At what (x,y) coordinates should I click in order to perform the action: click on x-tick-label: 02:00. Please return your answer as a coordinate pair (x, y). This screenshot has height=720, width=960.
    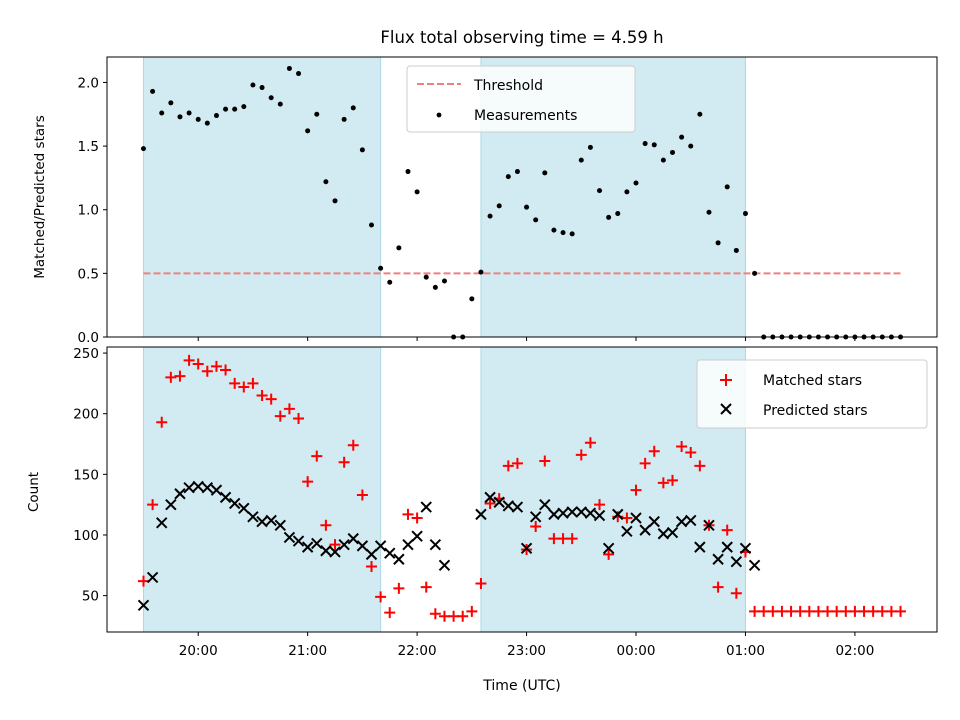
    Looking at the image, I should click on (854, 651).